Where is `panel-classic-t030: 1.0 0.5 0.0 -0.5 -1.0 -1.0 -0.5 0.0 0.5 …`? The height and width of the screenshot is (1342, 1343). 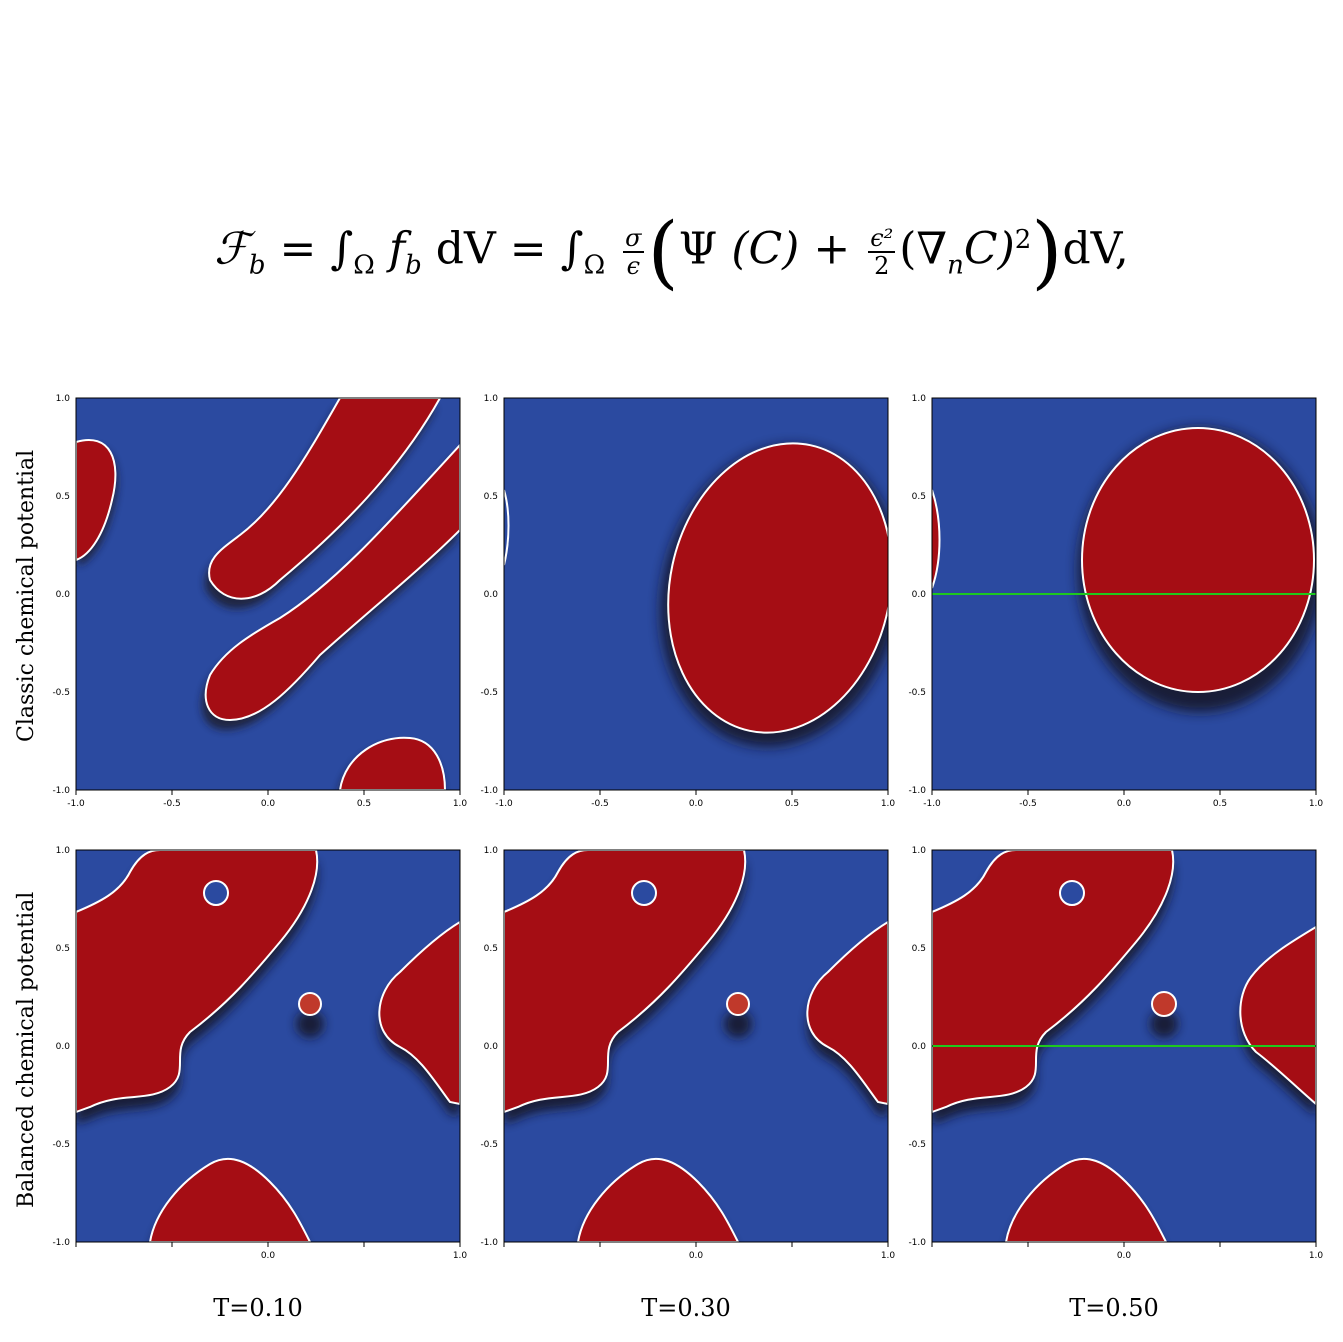 panel-classic-t030: 1.0 0.5 0.0 -0.5 -1.0 -1.0 -0.5 0.0 0.5 … is located at coordinates (683, 600).